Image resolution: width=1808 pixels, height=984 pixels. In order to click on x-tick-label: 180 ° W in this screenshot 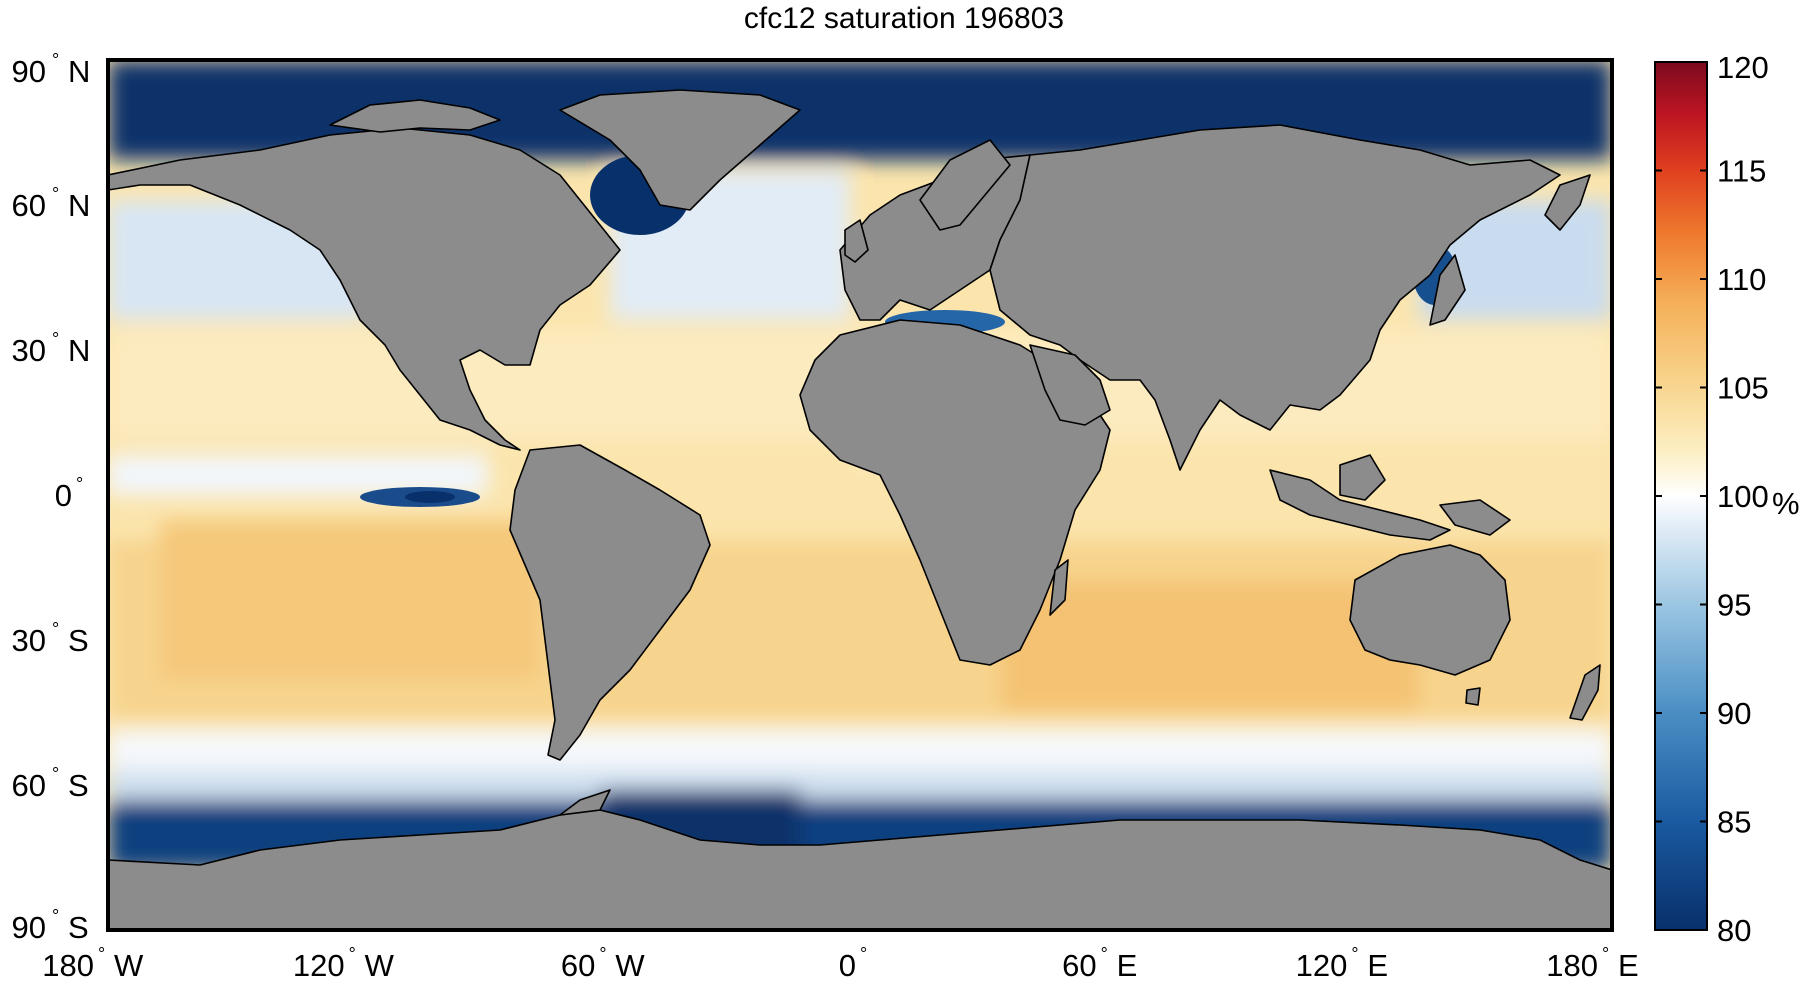, I will do `click(93, 963)`.